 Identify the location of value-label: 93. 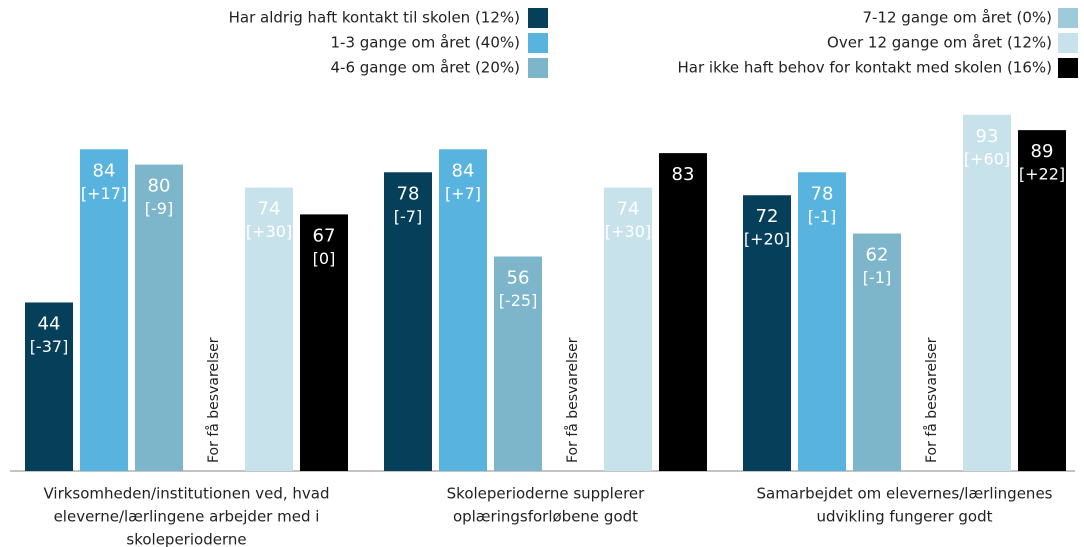
(987, 136).